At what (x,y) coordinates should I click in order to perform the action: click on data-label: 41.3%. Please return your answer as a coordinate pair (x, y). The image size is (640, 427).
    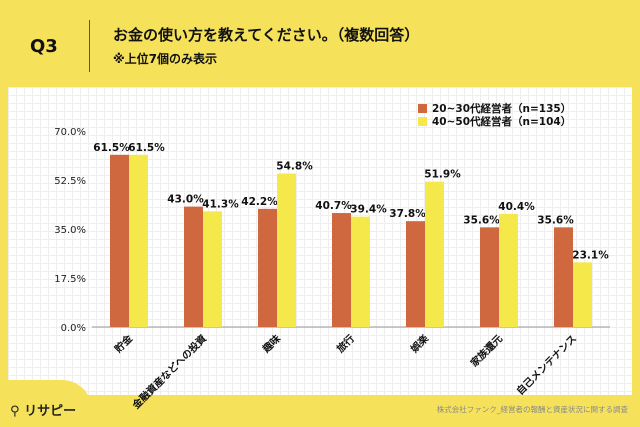
    Looking at the image, I should click on (220, 204).